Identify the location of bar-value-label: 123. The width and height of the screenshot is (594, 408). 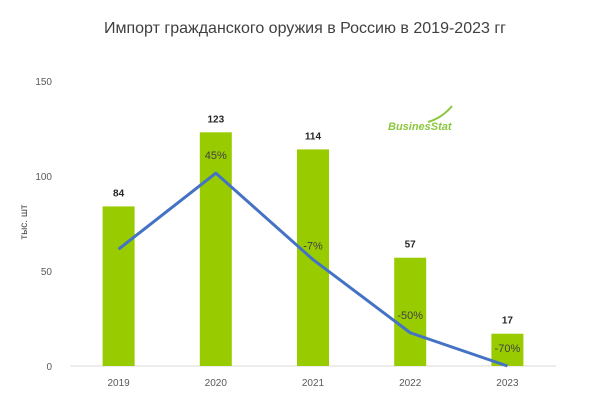
(215, 119).